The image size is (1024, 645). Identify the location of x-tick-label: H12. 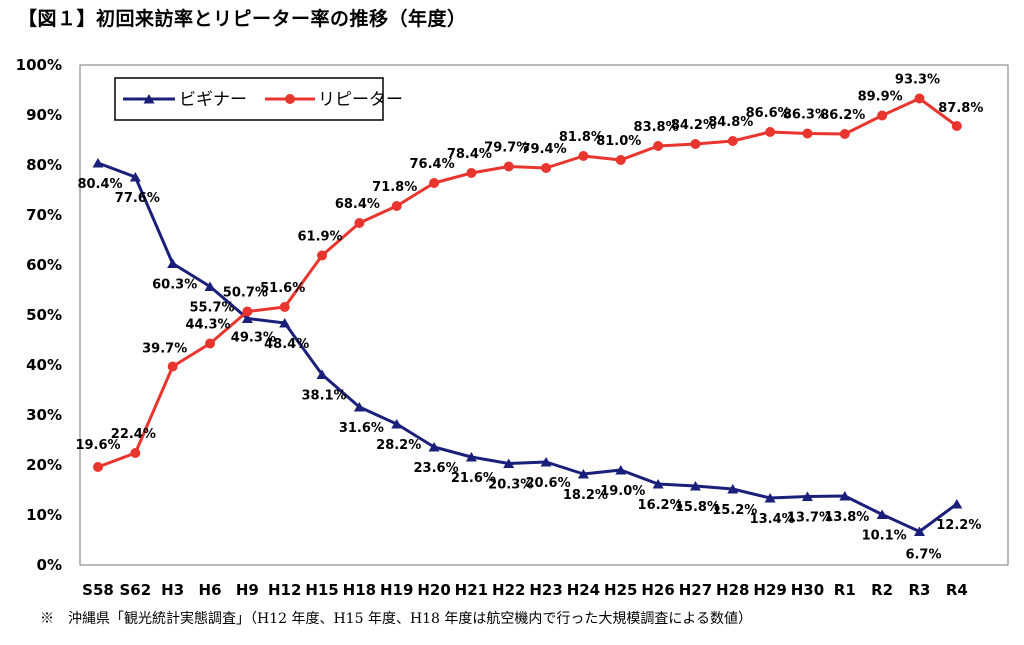
(284, 590).